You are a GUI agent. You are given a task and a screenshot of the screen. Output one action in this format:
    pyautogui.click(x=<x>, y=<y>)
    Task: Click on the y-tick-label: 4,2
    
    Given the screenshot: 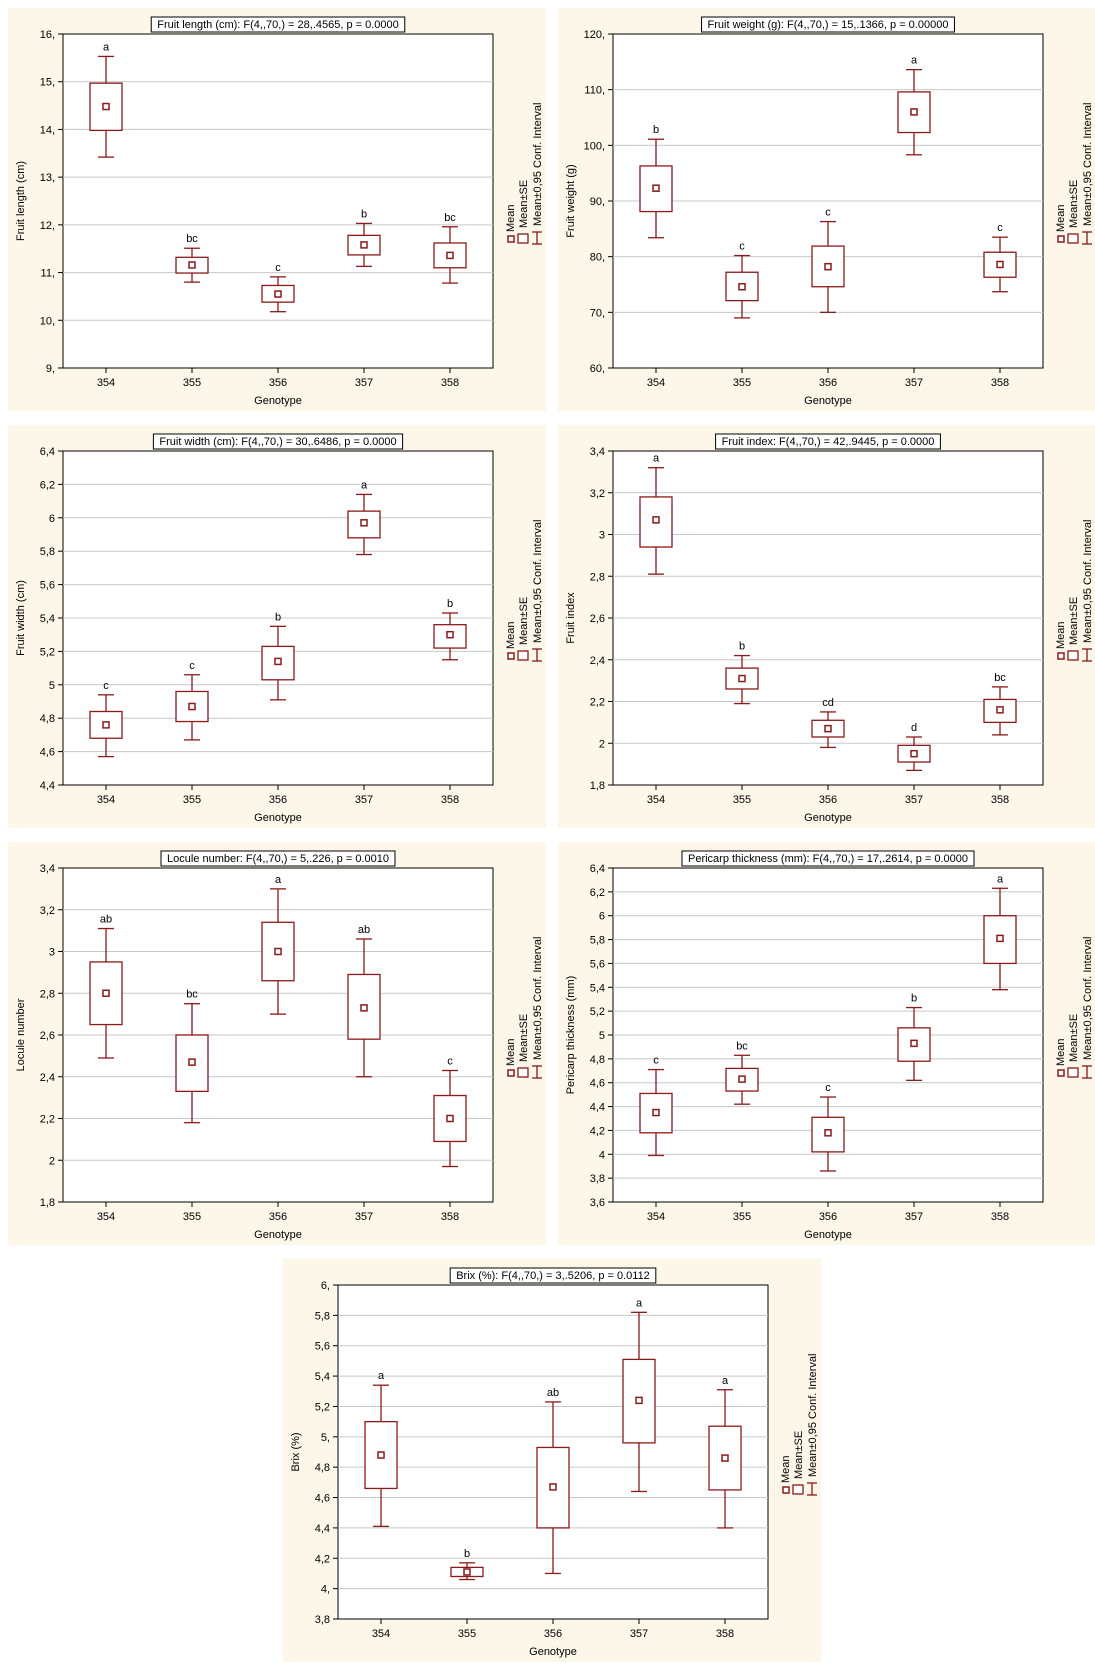 What is the action you would take?
    pyautogui.click(x=322, y=1559)
    